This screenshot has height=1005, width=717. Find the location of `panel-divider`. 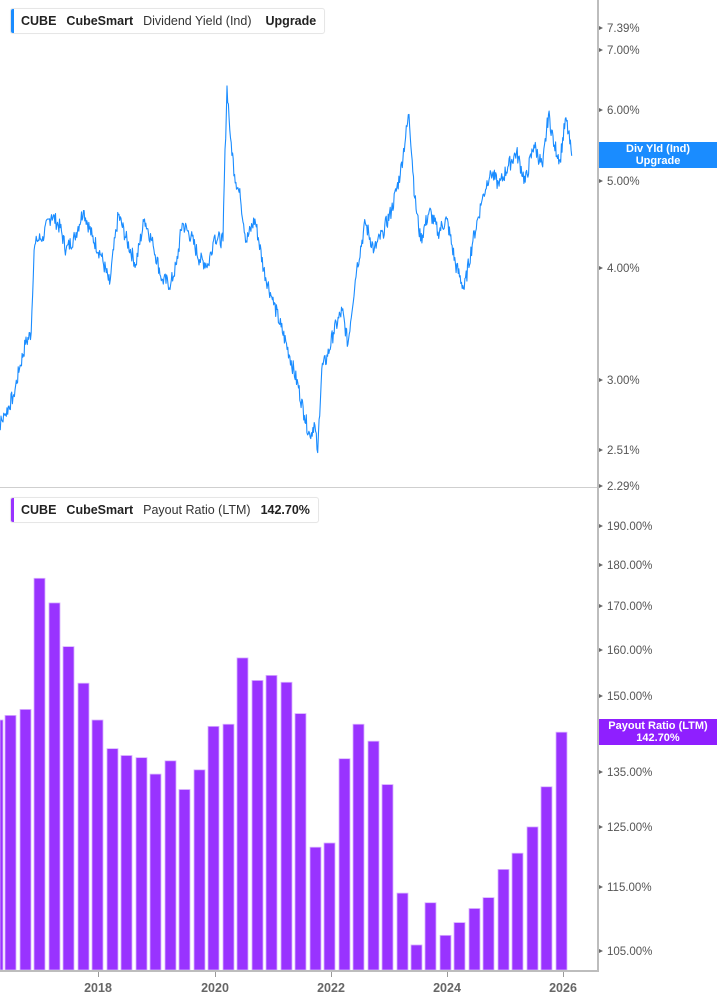

panel-divider is located at coordinates (299, 487).